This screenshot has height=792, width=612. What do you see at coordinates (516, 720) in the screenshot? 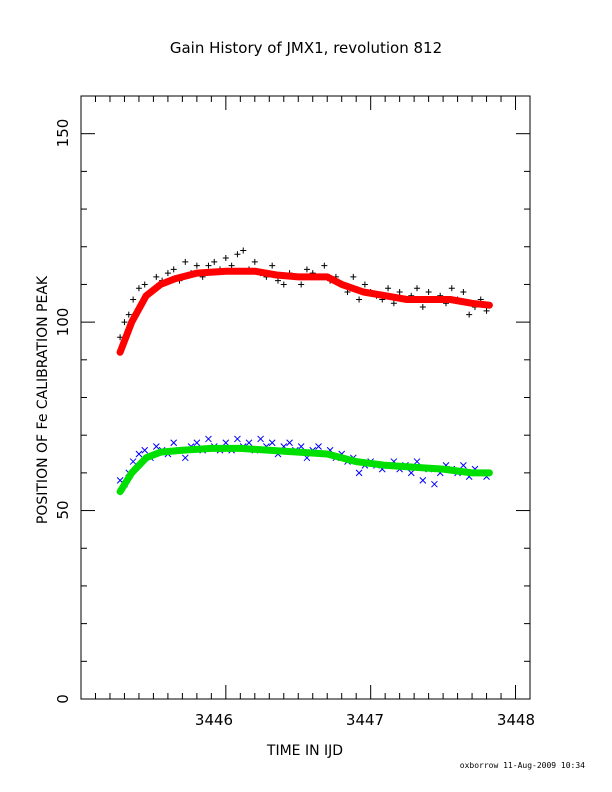
I see `x-tick-label-3448: 3448` at bounding box center [516, 720].